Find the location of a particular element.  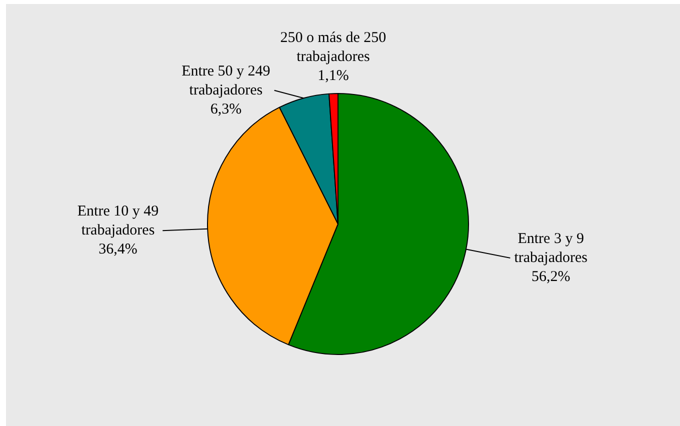

data-label: 6,3% is located at coordinates (226, 109).